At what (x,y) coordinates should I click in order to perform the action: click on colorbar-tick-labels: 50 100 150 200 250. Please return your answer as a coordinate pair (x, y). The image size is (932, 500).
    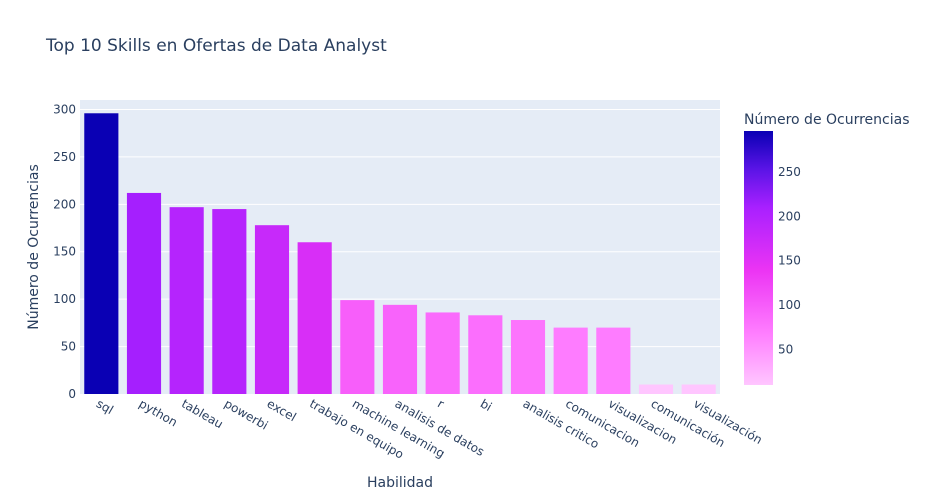
    Looking at the image, I should click on (789, 261).